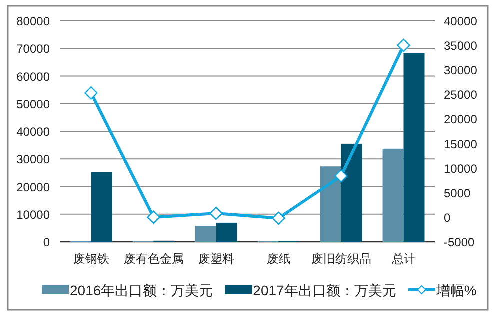 This screenshot has height=315, width=496. What do you see at coordinates (33, 159) in the screenshot?
I see `y-tick-label: 30000` at bounding box center [33, 159].